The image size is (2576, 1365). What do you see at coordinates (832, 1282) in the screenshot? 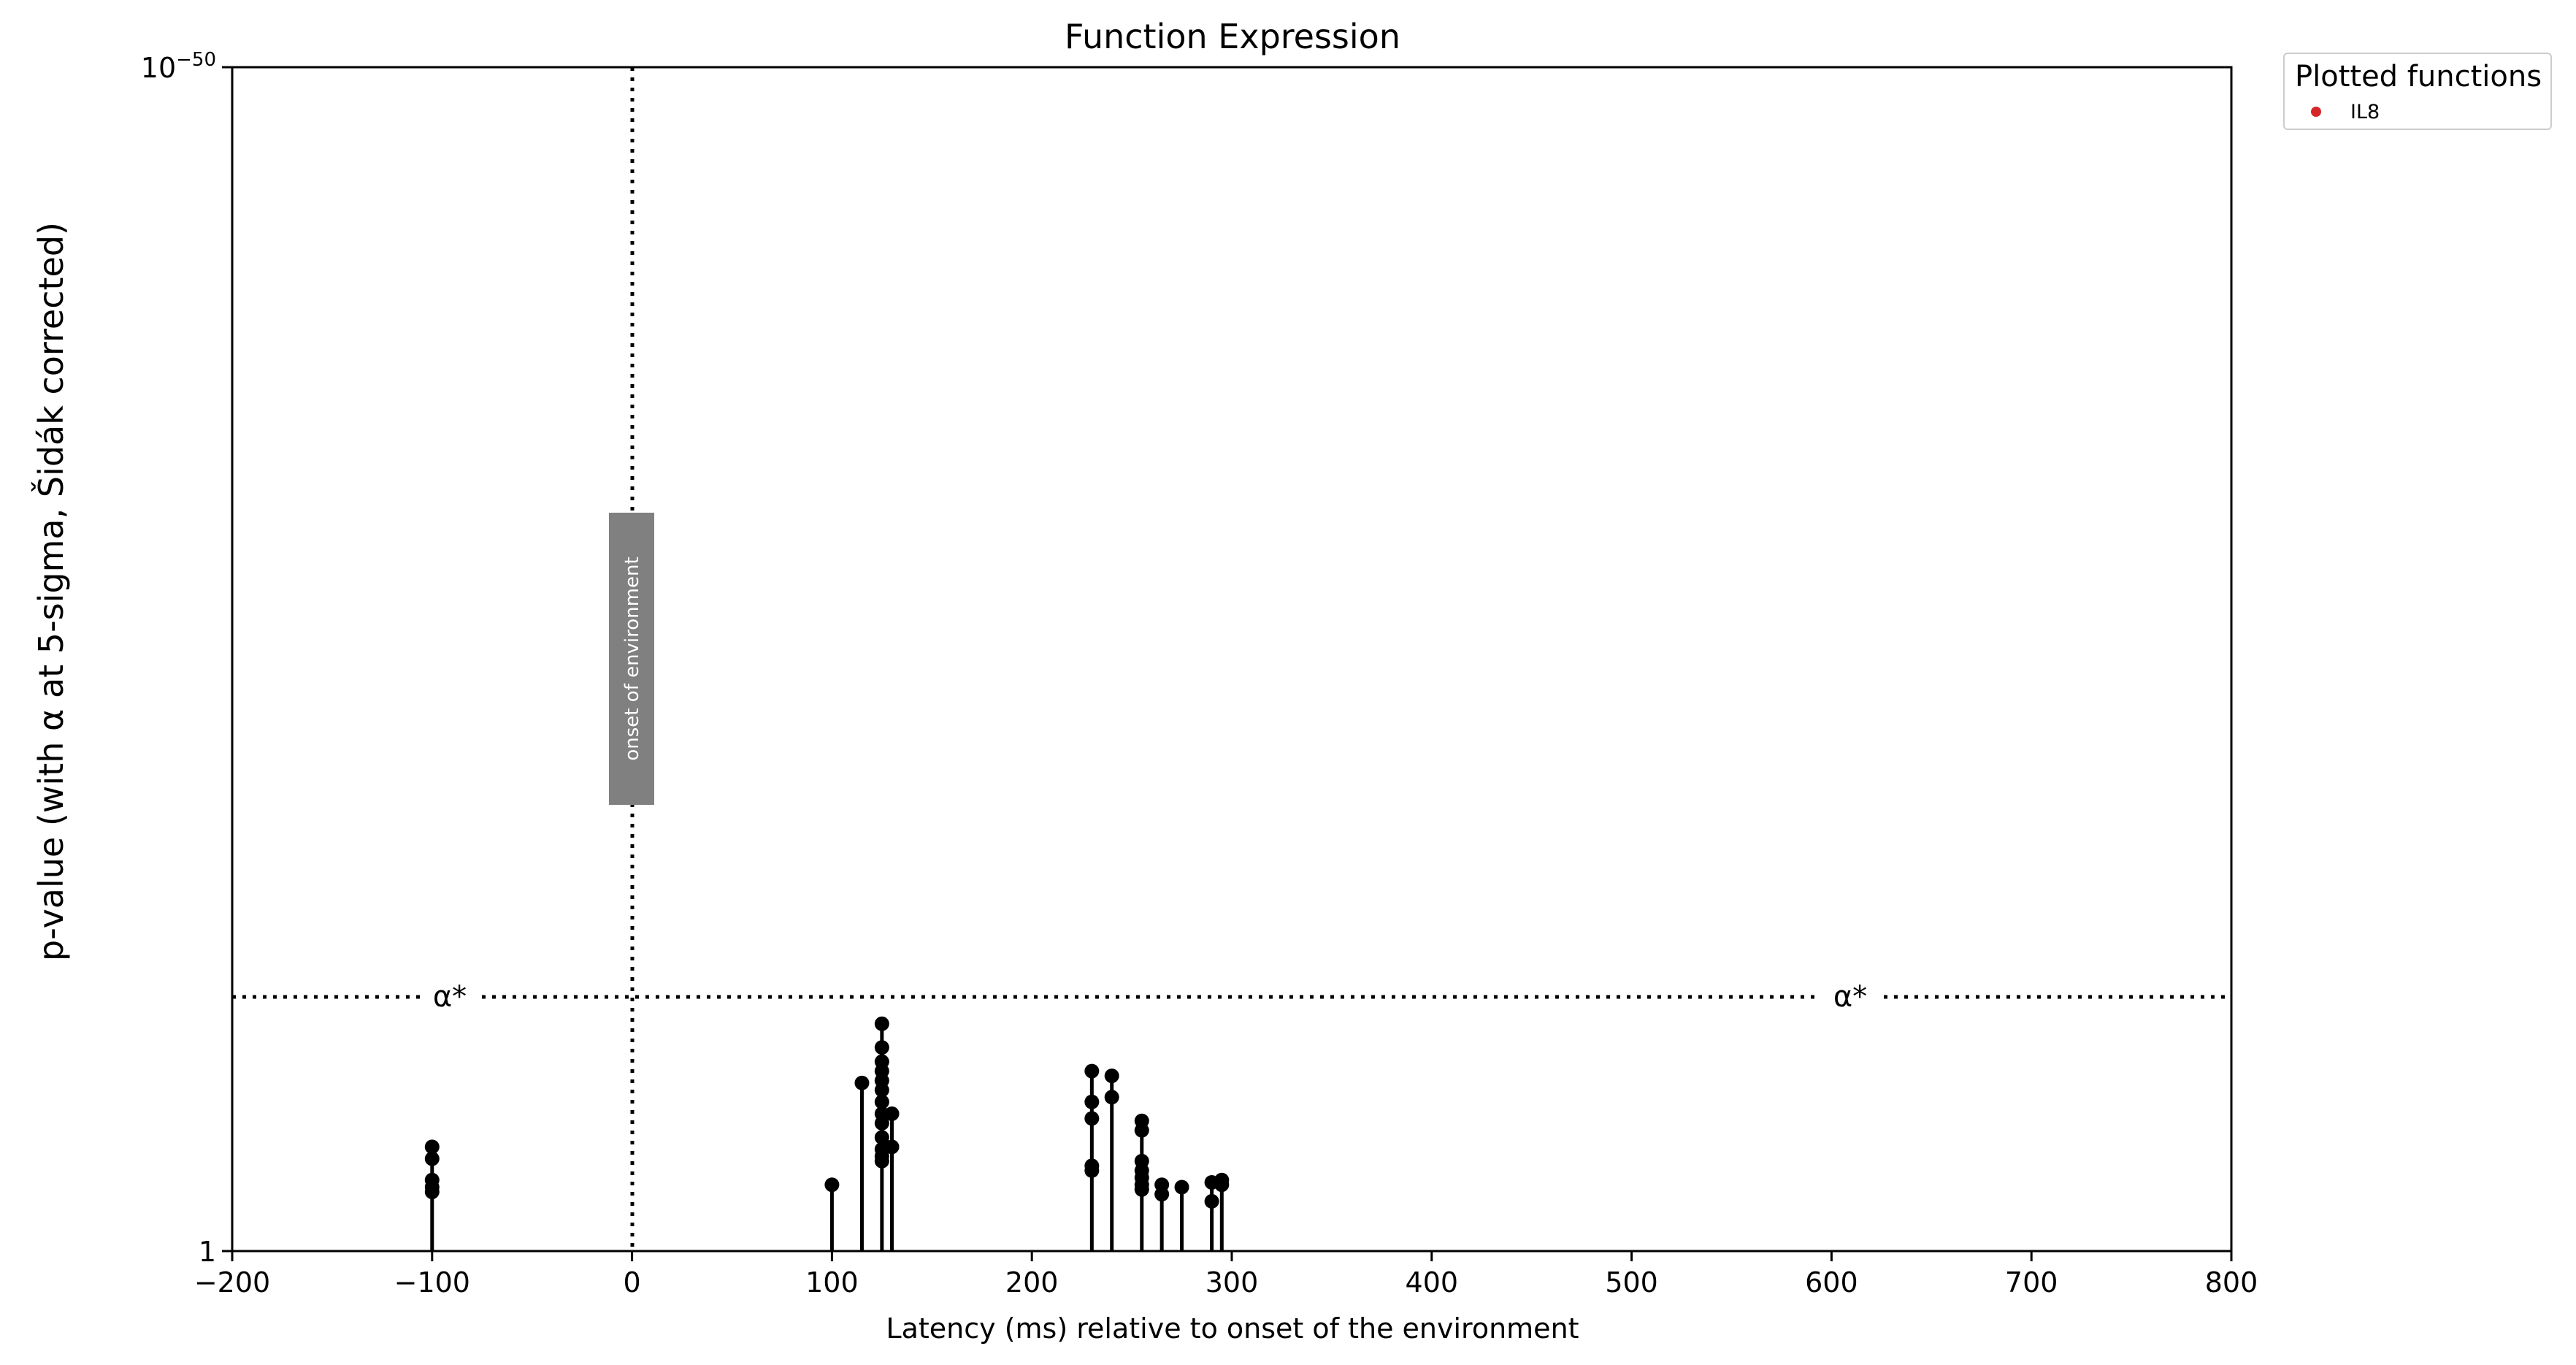
I see `x-tick-label: 100` at bounding box center [832, 1282].